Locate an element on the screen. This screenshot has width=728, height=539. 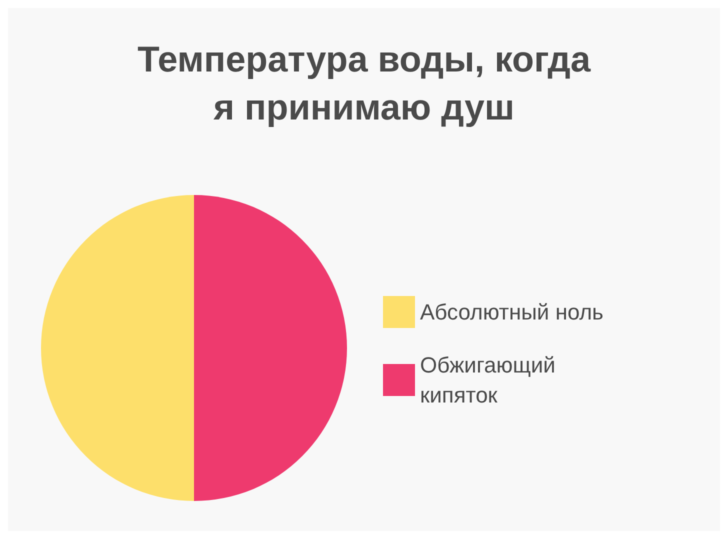
legend-label: Обжигающий кипяток is located at coordinates (488, 380).